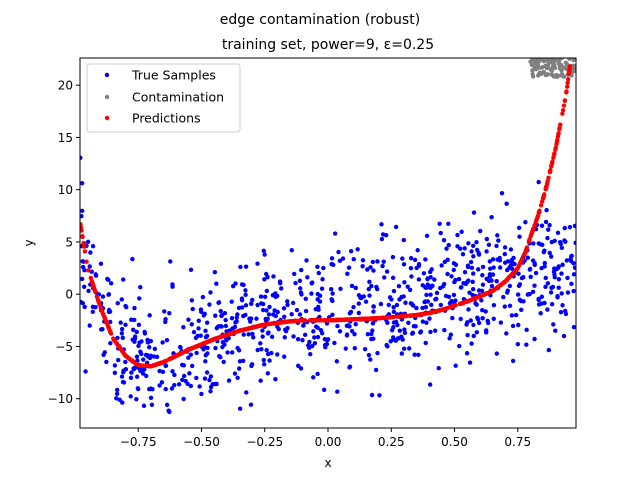 This screenshot has height=480, width=640. I want to click on legend-label-predictions: Predictions, so click(166, 118).